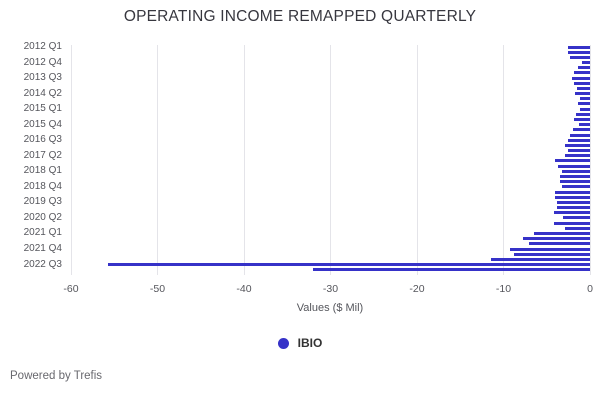 This screenshot has height=400, width=600. What do you see at coordinates (42, 109) in the screenshot?
I see `y-tick-label: 2015 Q1` at bounding box center [42, 109].